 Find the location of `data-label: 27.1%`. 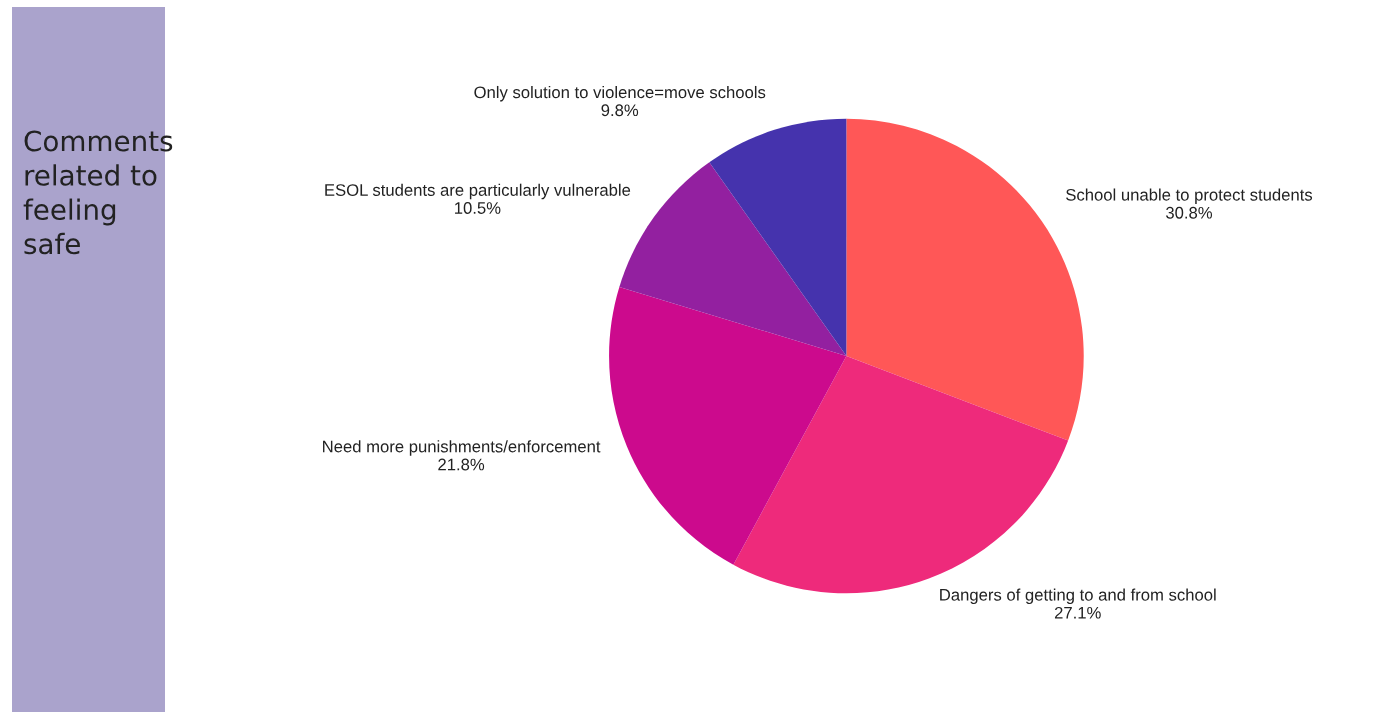

data-label: 27.1% is located at coordinates (1077, 612).